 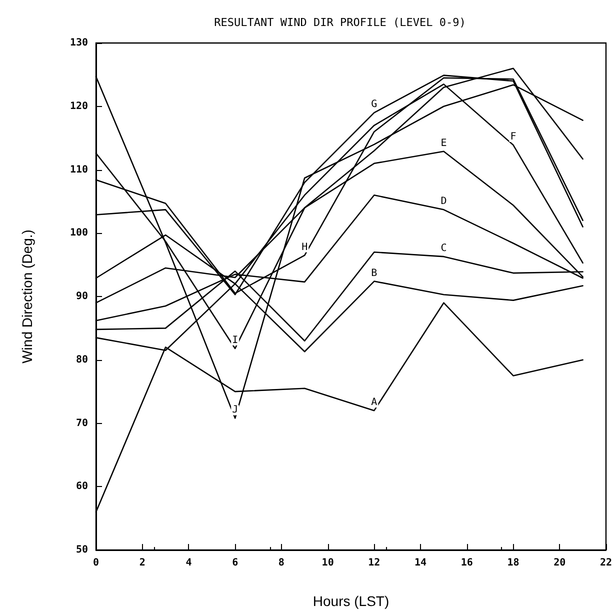 I want to click on series-label: B, so click(x=374, y=273).